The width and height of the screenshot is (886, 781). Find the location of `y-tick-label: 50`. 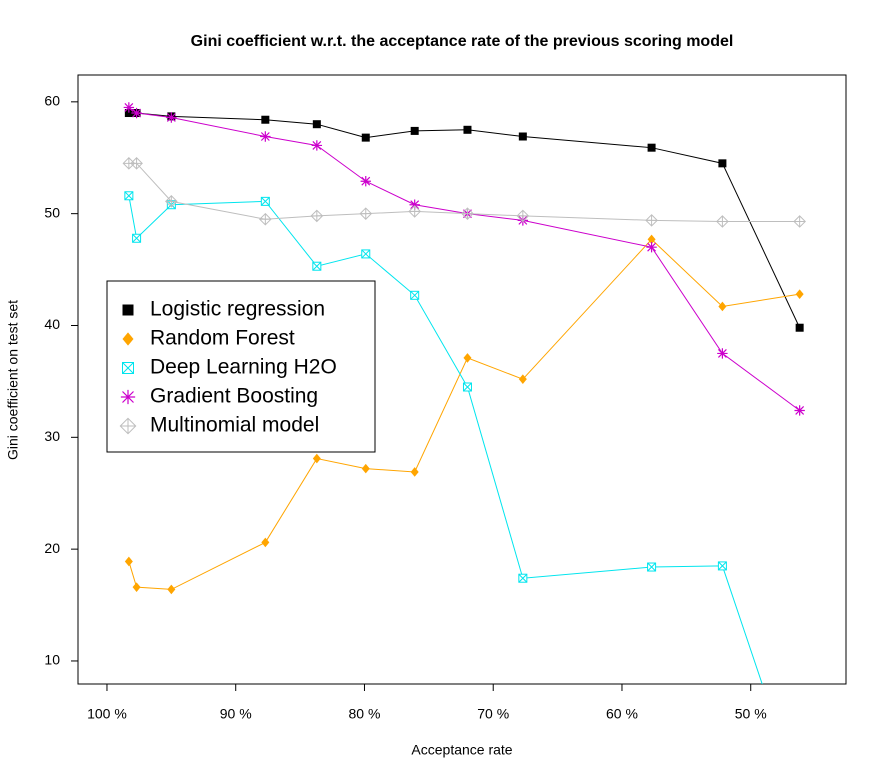

y-tick-label: 50 is located at coordinates (52, 212).